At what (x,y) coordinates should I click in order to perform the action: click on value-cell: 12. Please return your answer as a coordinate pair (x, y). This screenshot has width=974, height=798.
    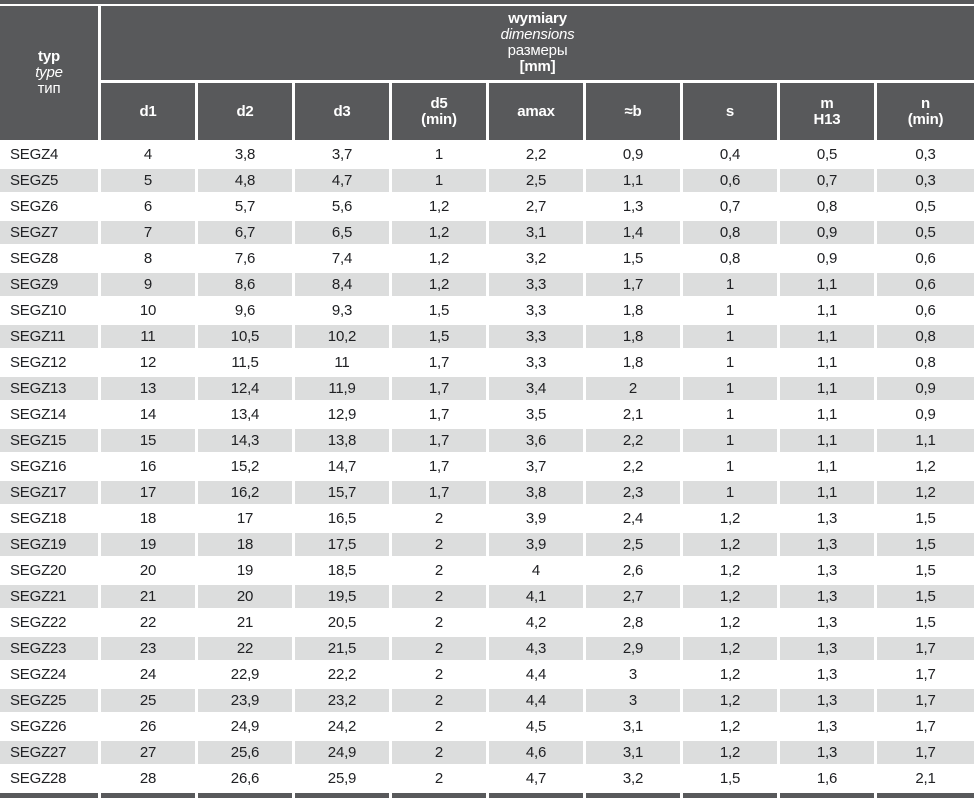
    Looking at the image, I should click on (149, 364).